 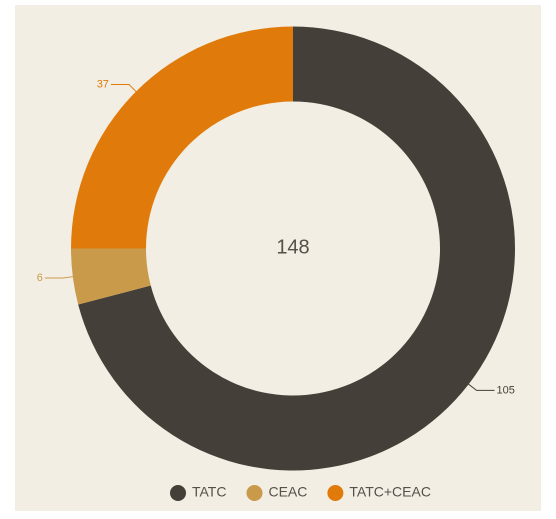 What do you see at coordinates (390, 492) in the screenshot?
I see `legend-label: TATC+CEAC` at bounding box center [390, 492].